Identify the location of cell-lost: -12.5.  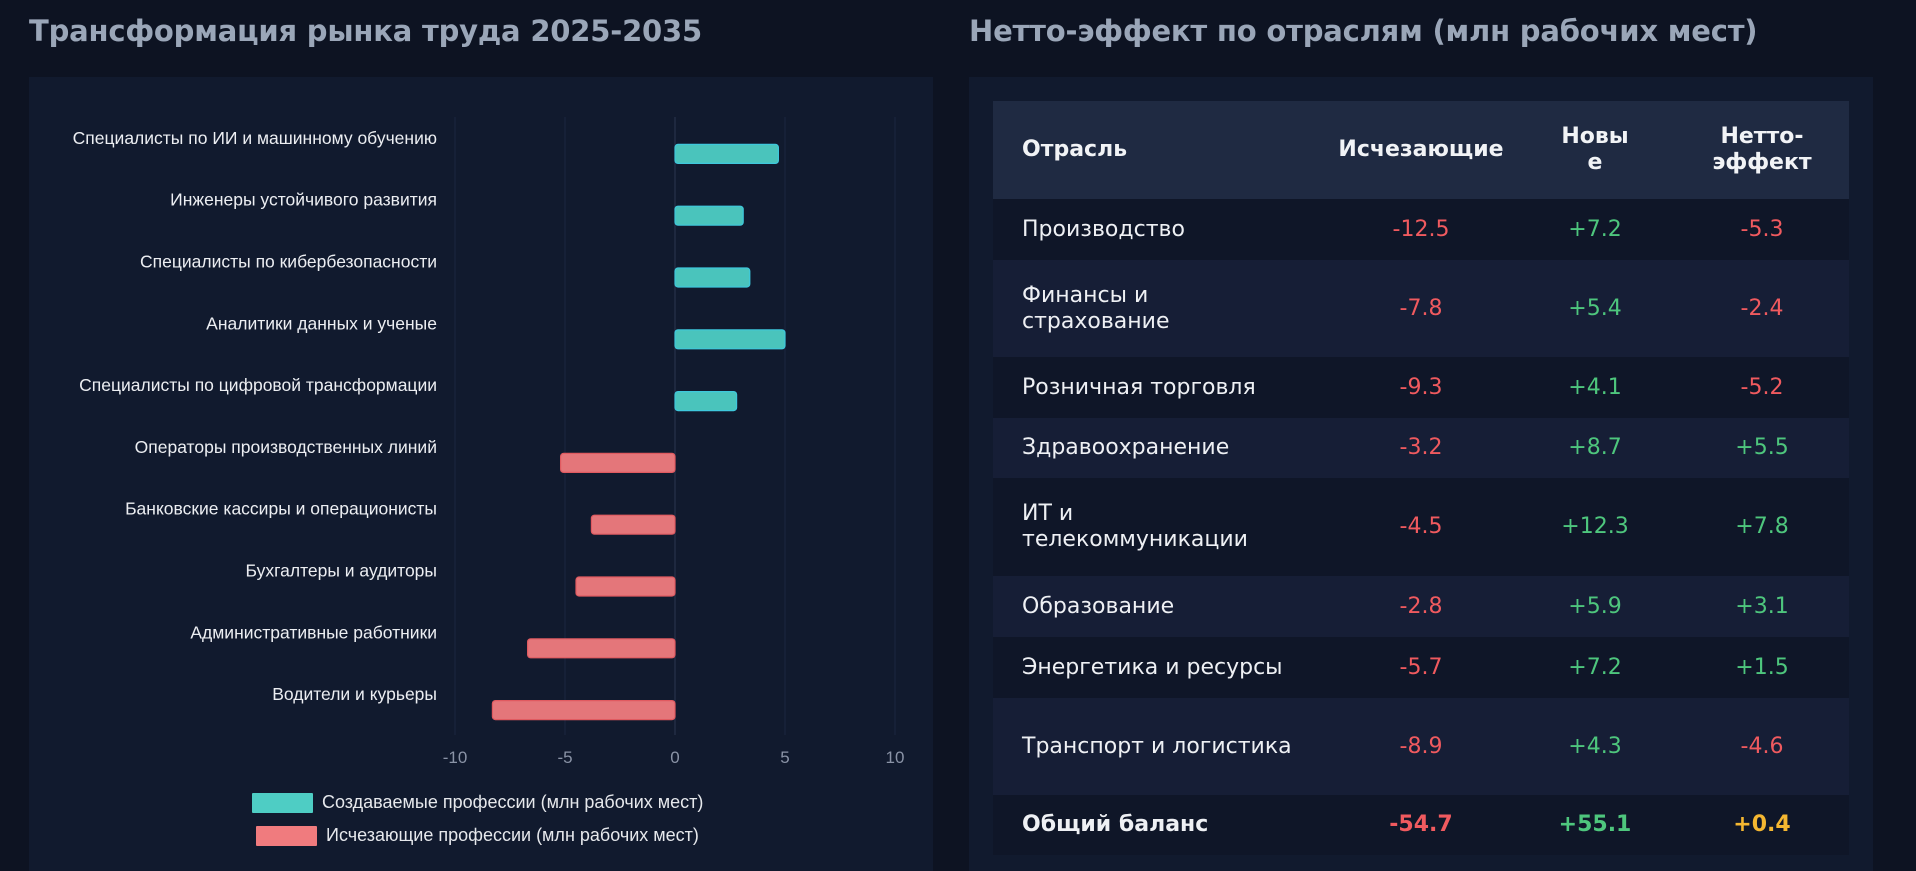
(1421, 229).